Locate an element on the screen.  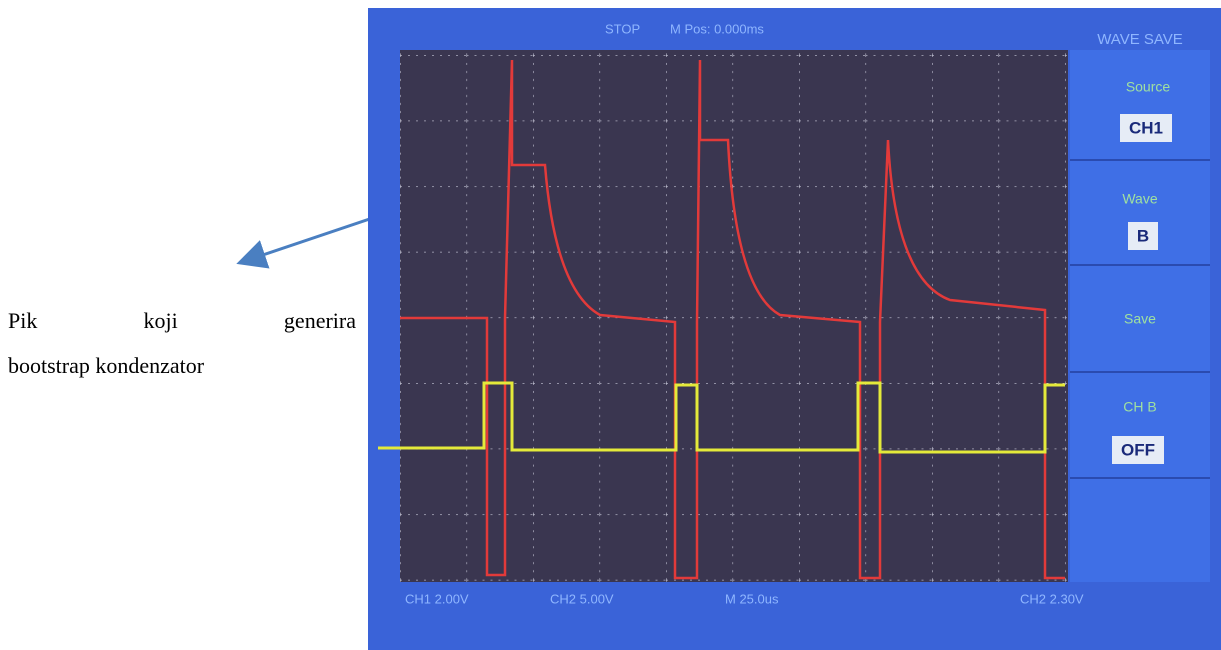
menu-label: Source is located at coordinates (1148, 87).